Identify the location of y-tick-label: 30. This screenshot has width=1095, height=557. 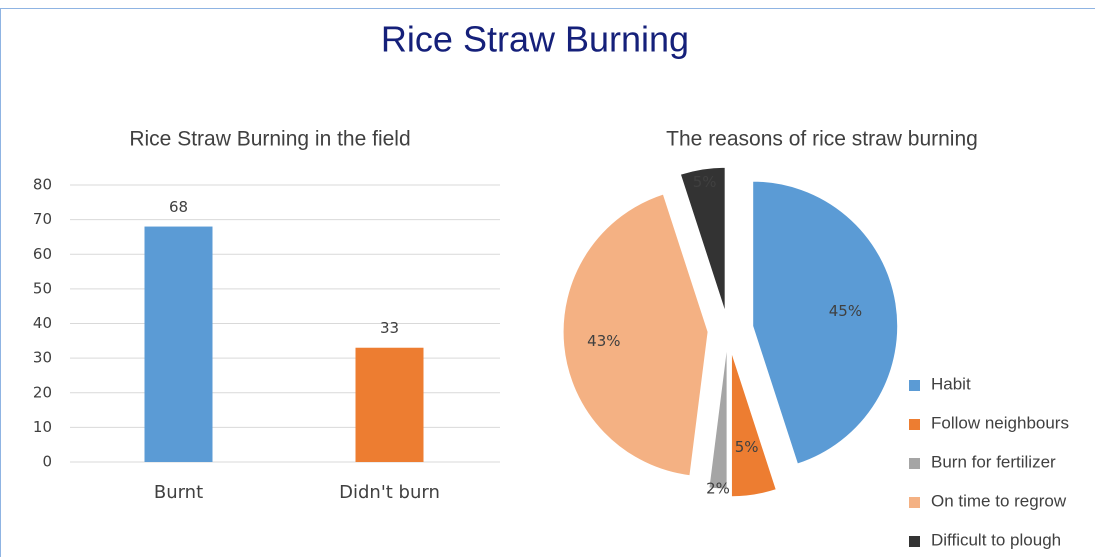
(42, 358).